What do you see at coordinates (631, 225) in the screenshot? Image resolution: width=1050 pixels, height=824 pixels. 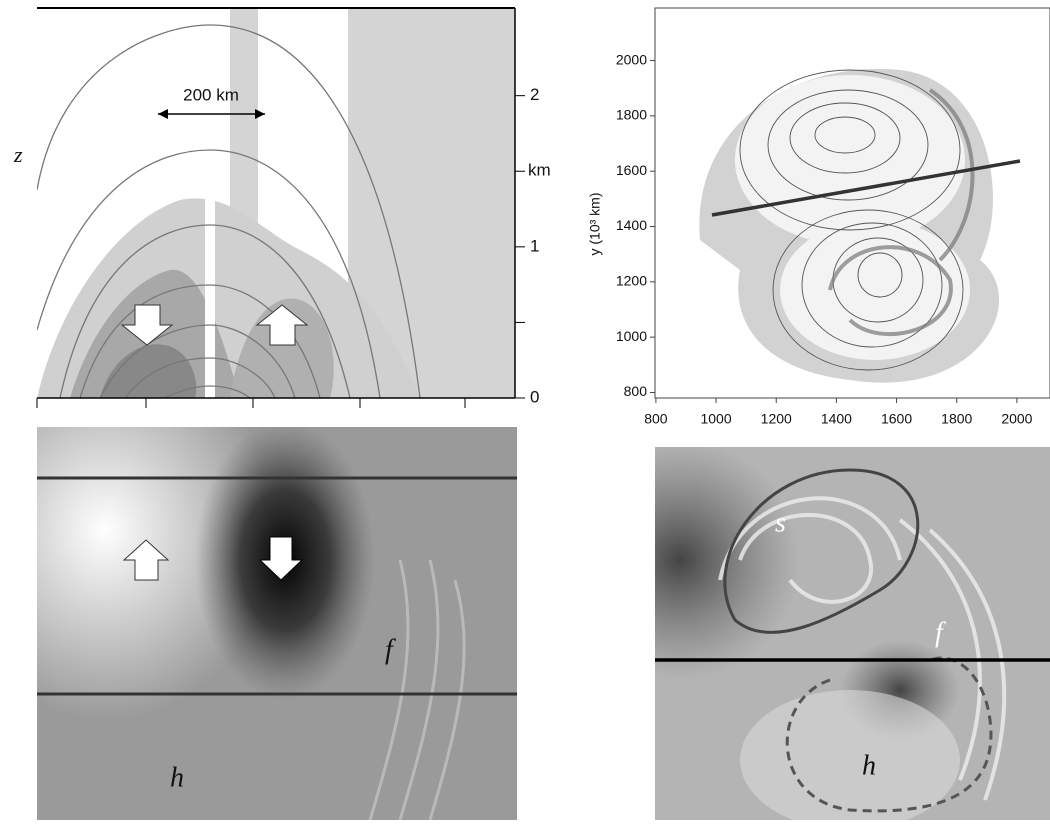 I see `y-tick-label: 1400` at bounding box center [631, 225].